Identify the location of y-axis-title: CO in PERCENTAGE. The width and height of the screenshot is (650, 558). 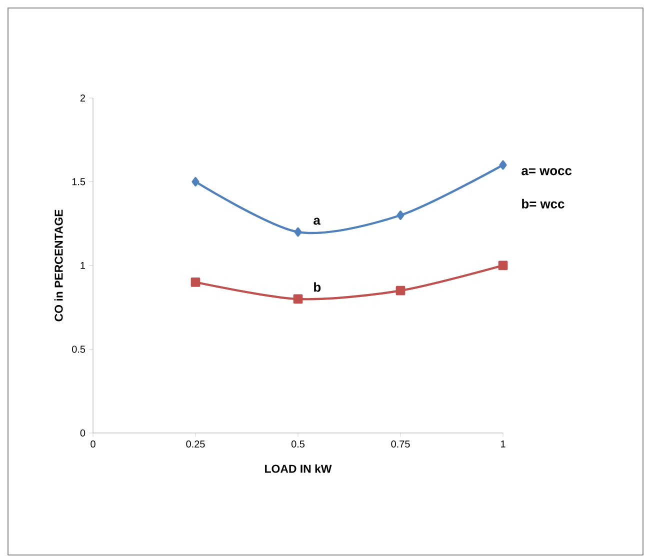
(58, 266).